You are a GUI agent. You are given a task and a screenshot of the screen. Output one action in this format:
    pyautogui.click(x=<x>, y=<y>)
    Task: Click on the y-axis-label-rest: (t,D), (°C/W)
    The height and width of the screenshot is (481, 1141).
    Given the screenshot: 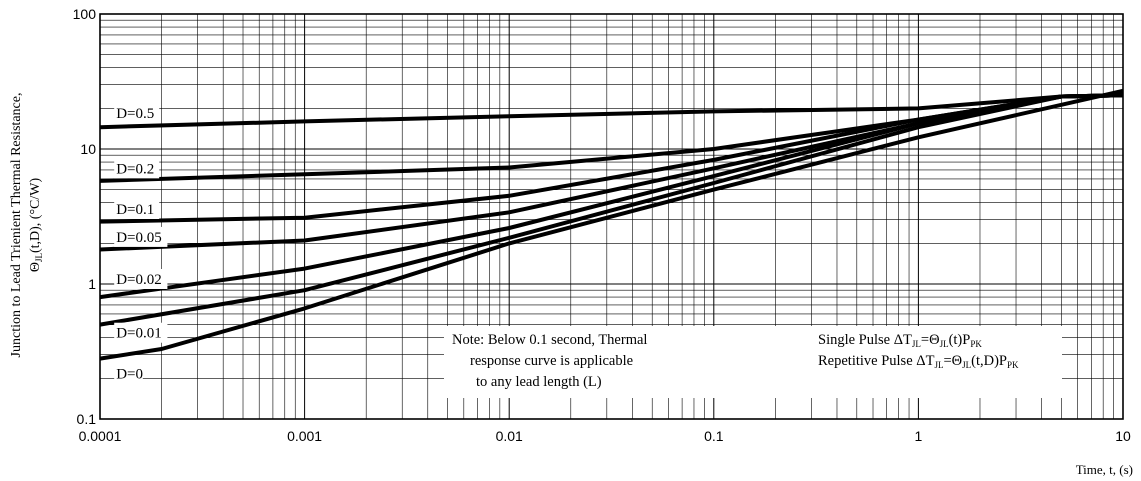 What is the action you would take?
    pyautogui.click(x=35, y=216)
    